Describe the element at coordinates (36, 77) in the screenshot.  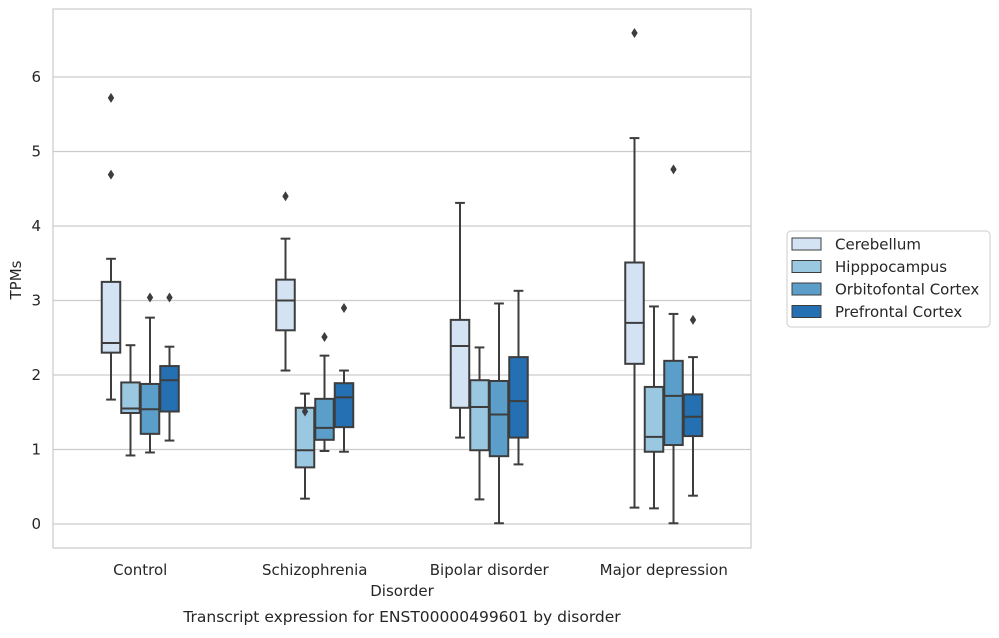
I see `y-tick-label: 6` at that location.